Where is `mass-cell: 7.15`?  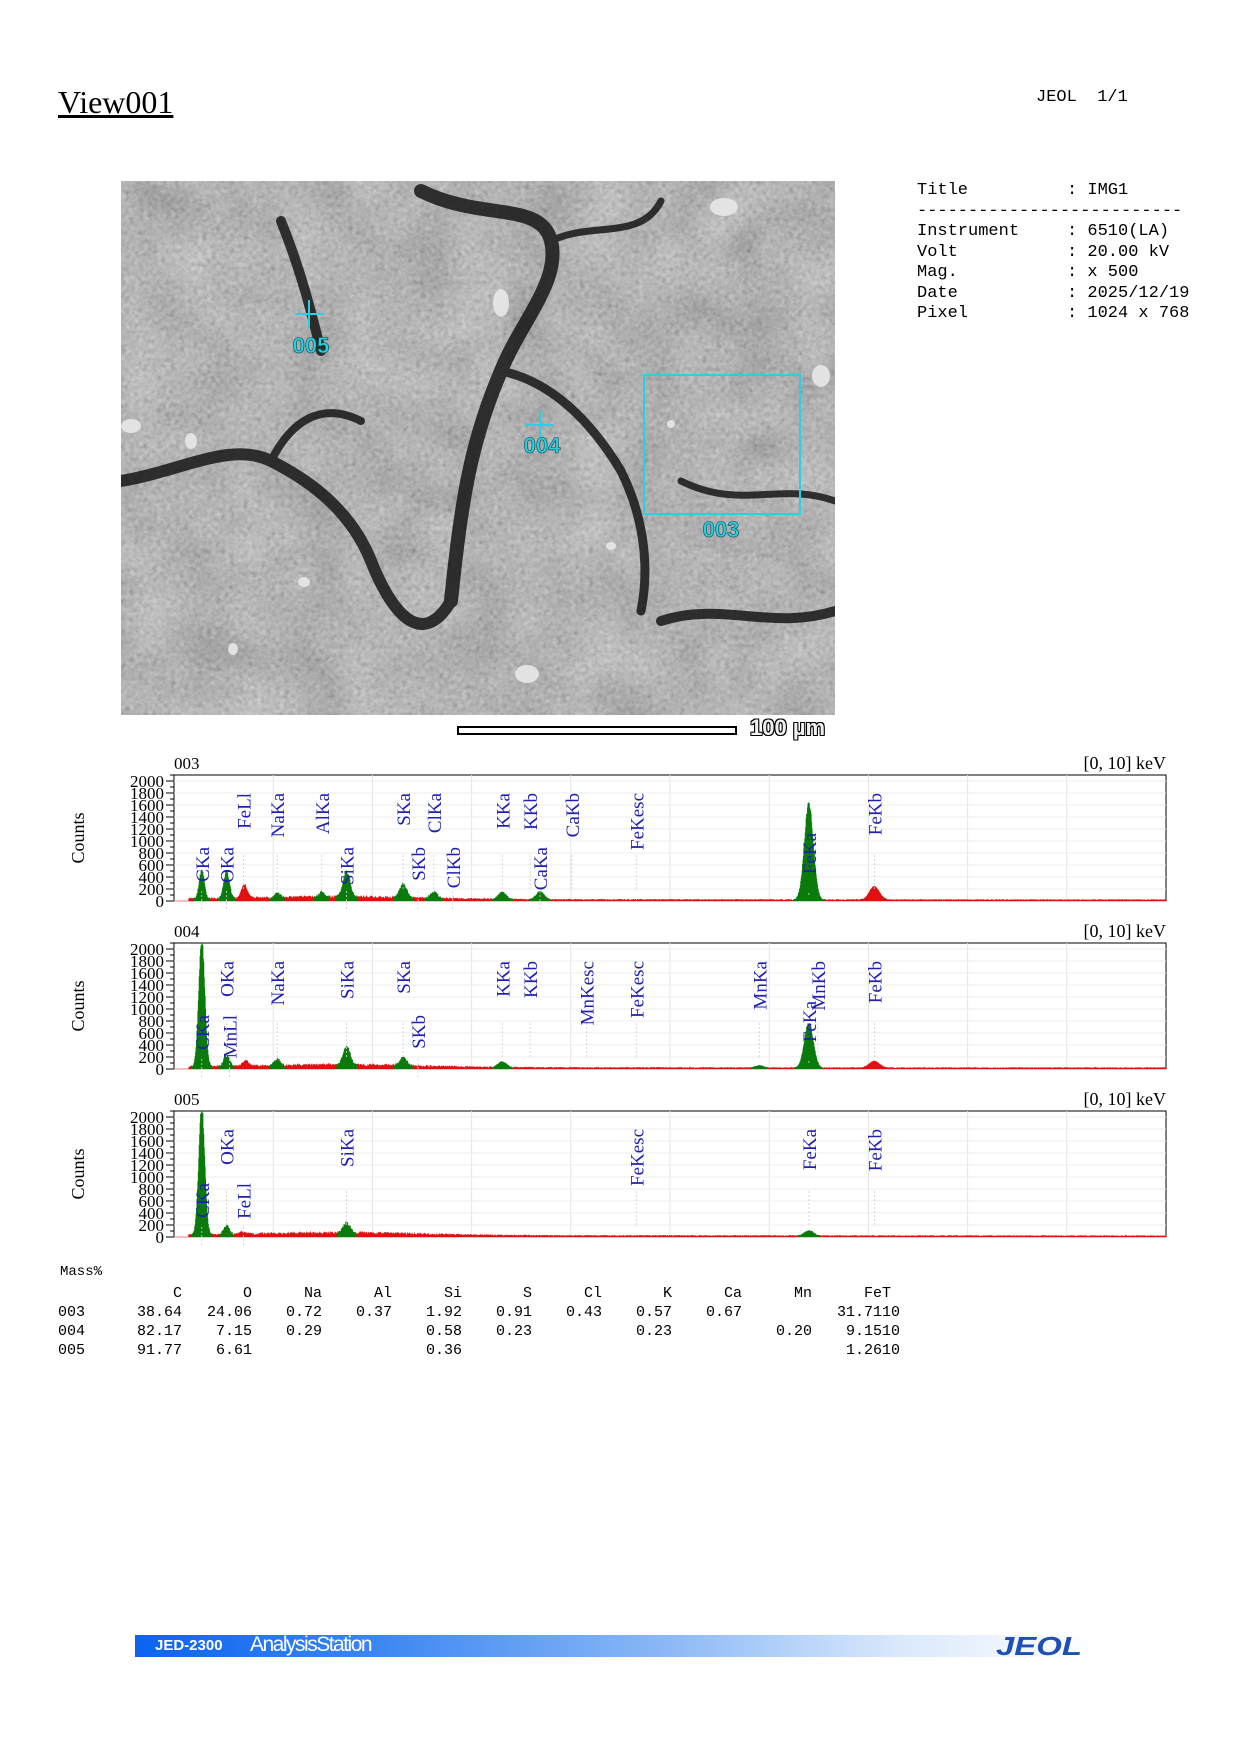 mass-cell: 7.15 is located at coordinates (233, 1331).